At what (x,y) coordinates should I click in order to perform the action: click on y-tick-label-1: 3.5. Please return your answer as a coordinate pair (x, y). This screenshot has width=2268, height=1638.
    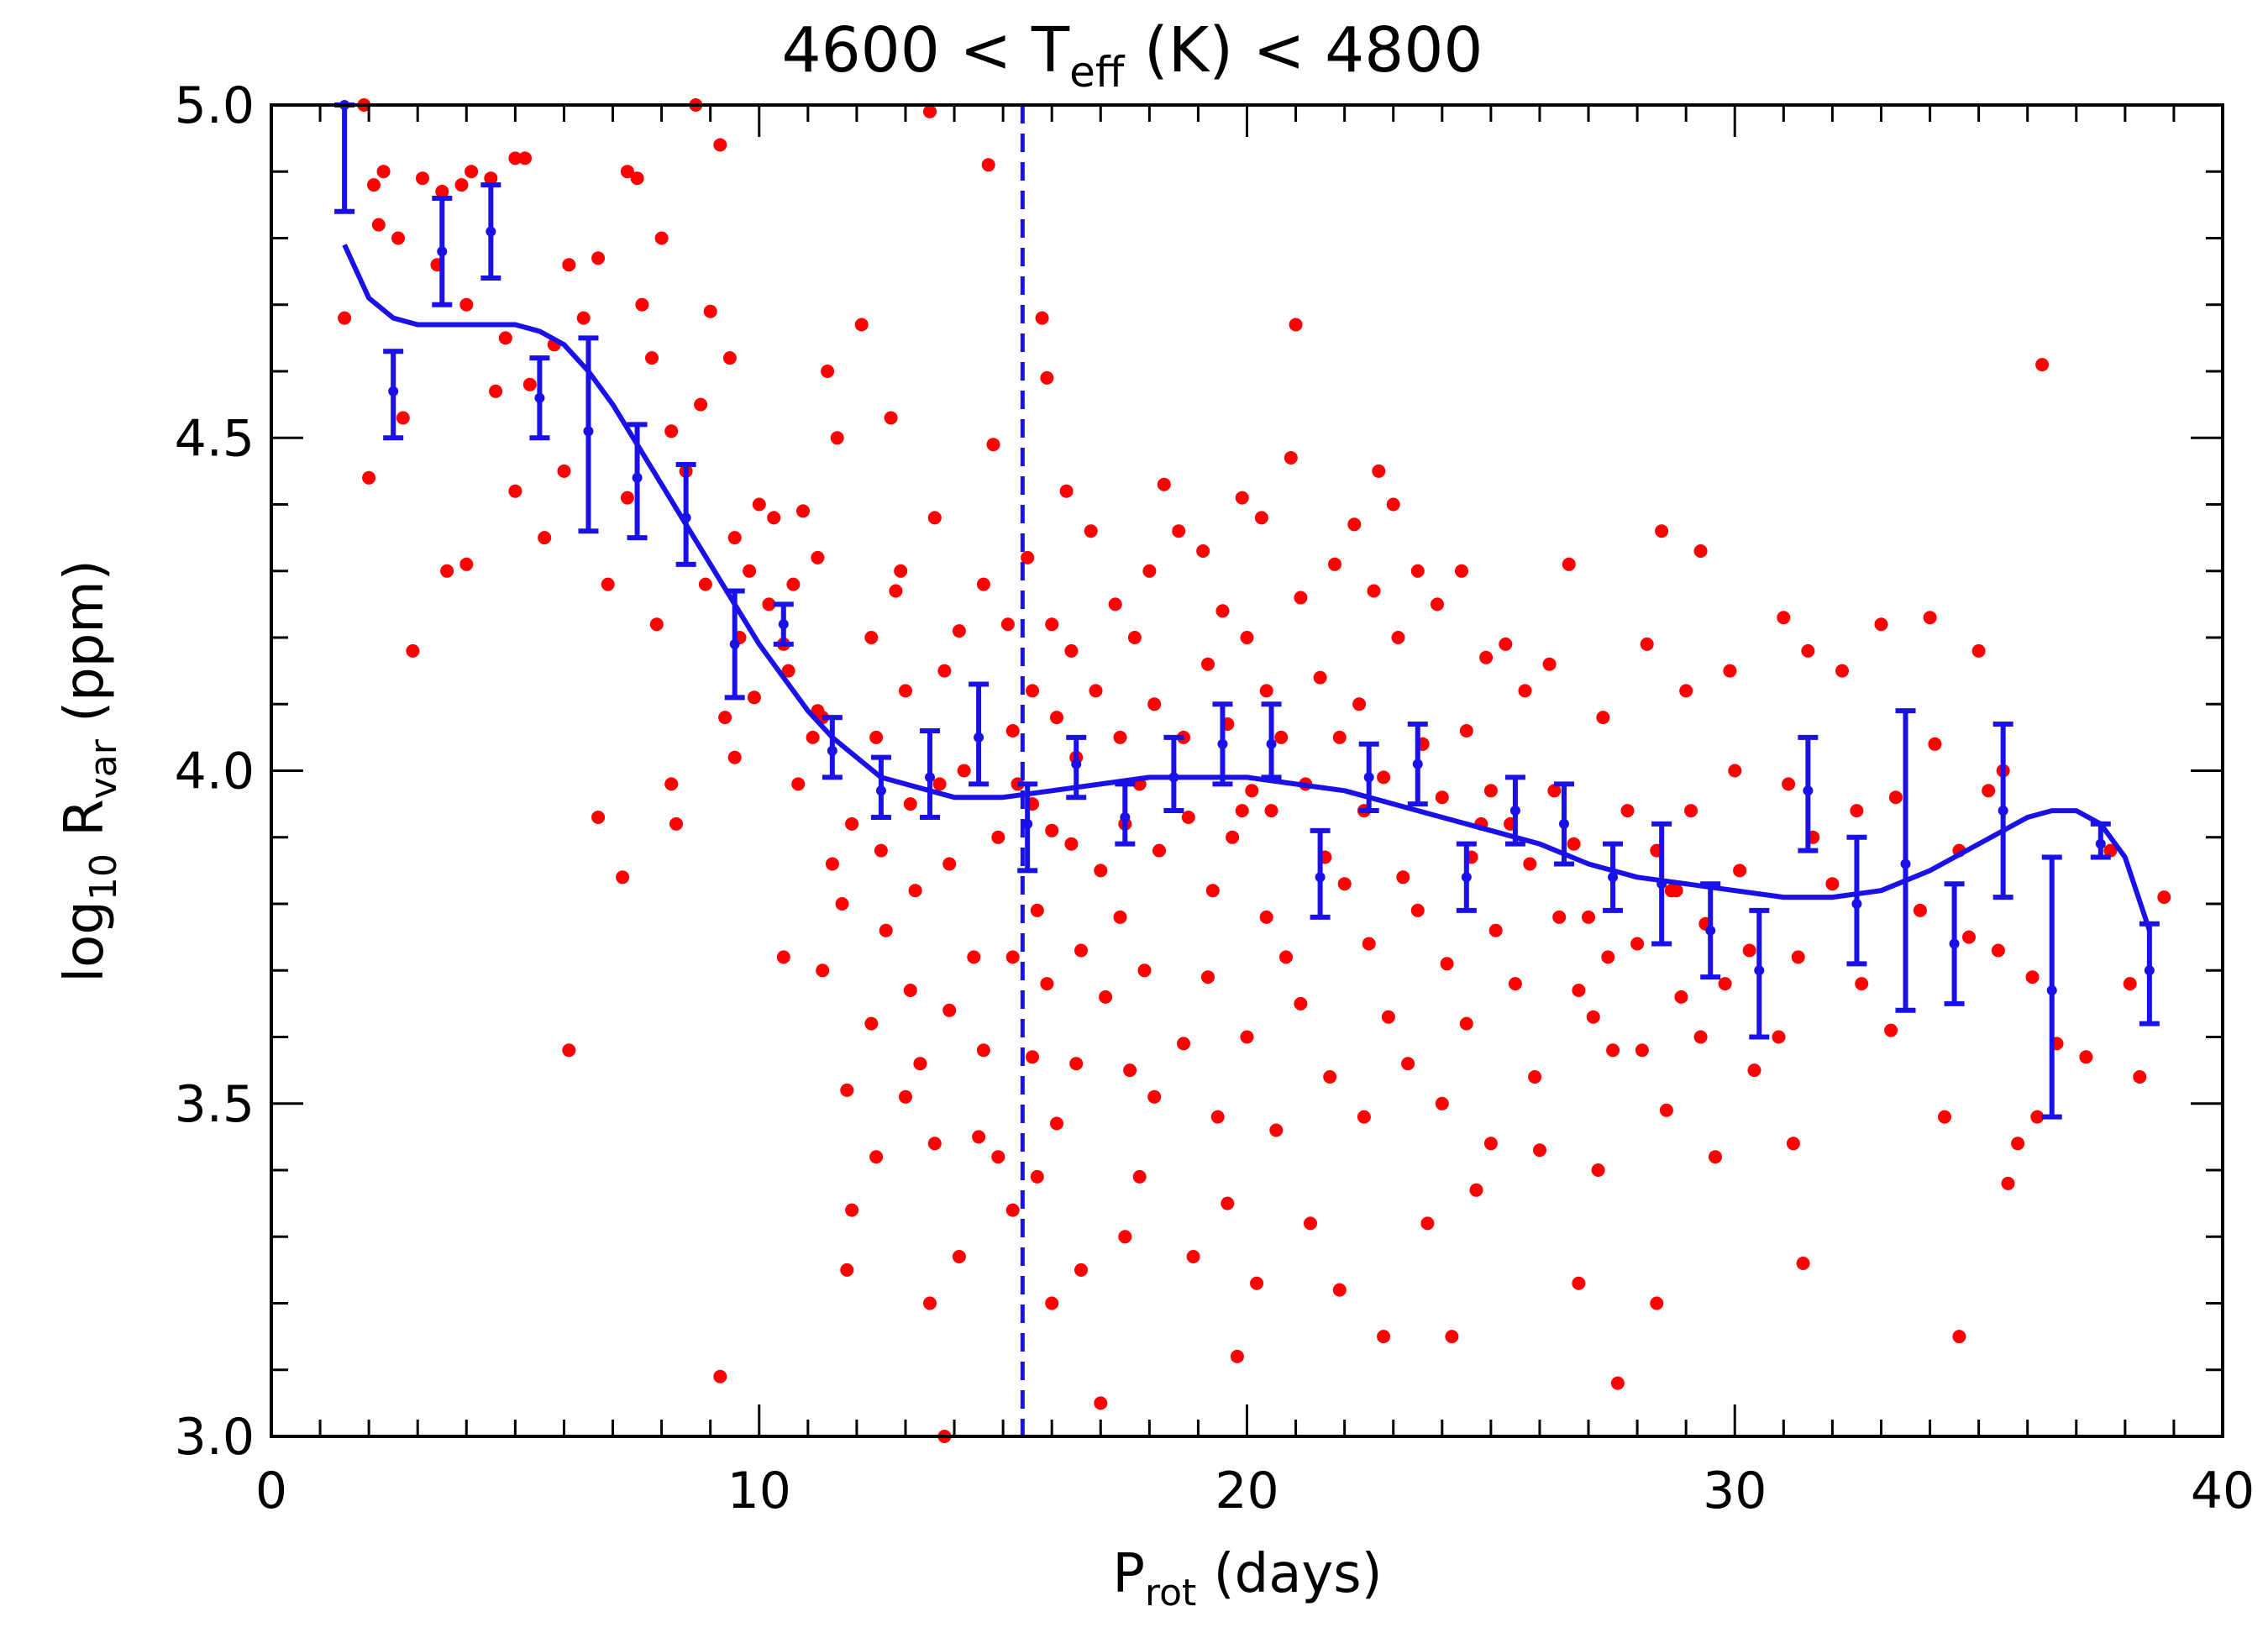
    Looking at the image, I should click on (215, 1104).